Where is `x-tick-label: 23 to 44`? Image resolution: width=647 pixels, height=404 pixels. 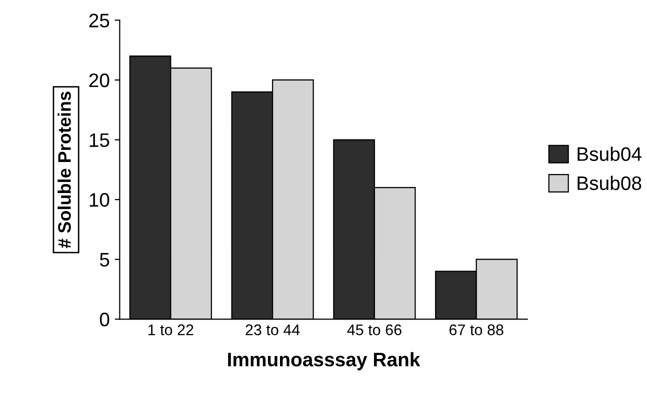 x-tick-label: 23 to 44 is located at coordinates (273, 330).